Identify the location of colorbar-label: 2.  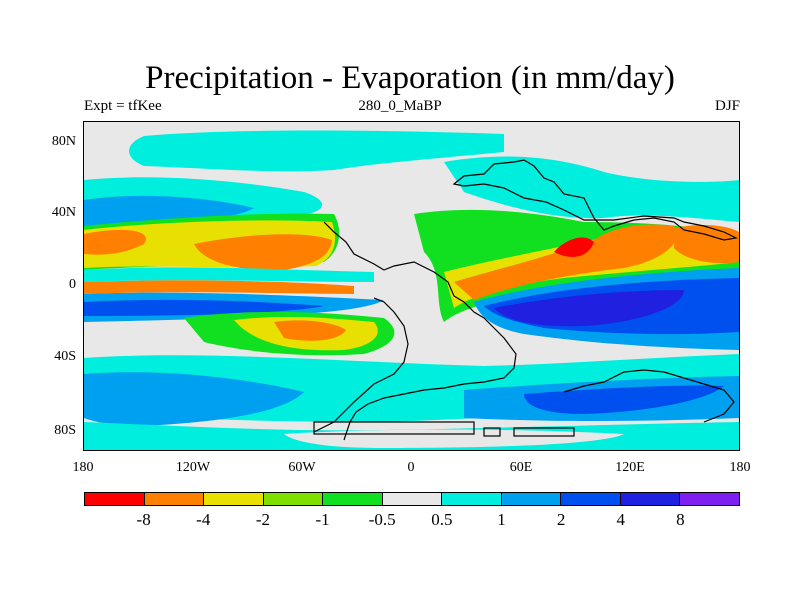
(561, 519).